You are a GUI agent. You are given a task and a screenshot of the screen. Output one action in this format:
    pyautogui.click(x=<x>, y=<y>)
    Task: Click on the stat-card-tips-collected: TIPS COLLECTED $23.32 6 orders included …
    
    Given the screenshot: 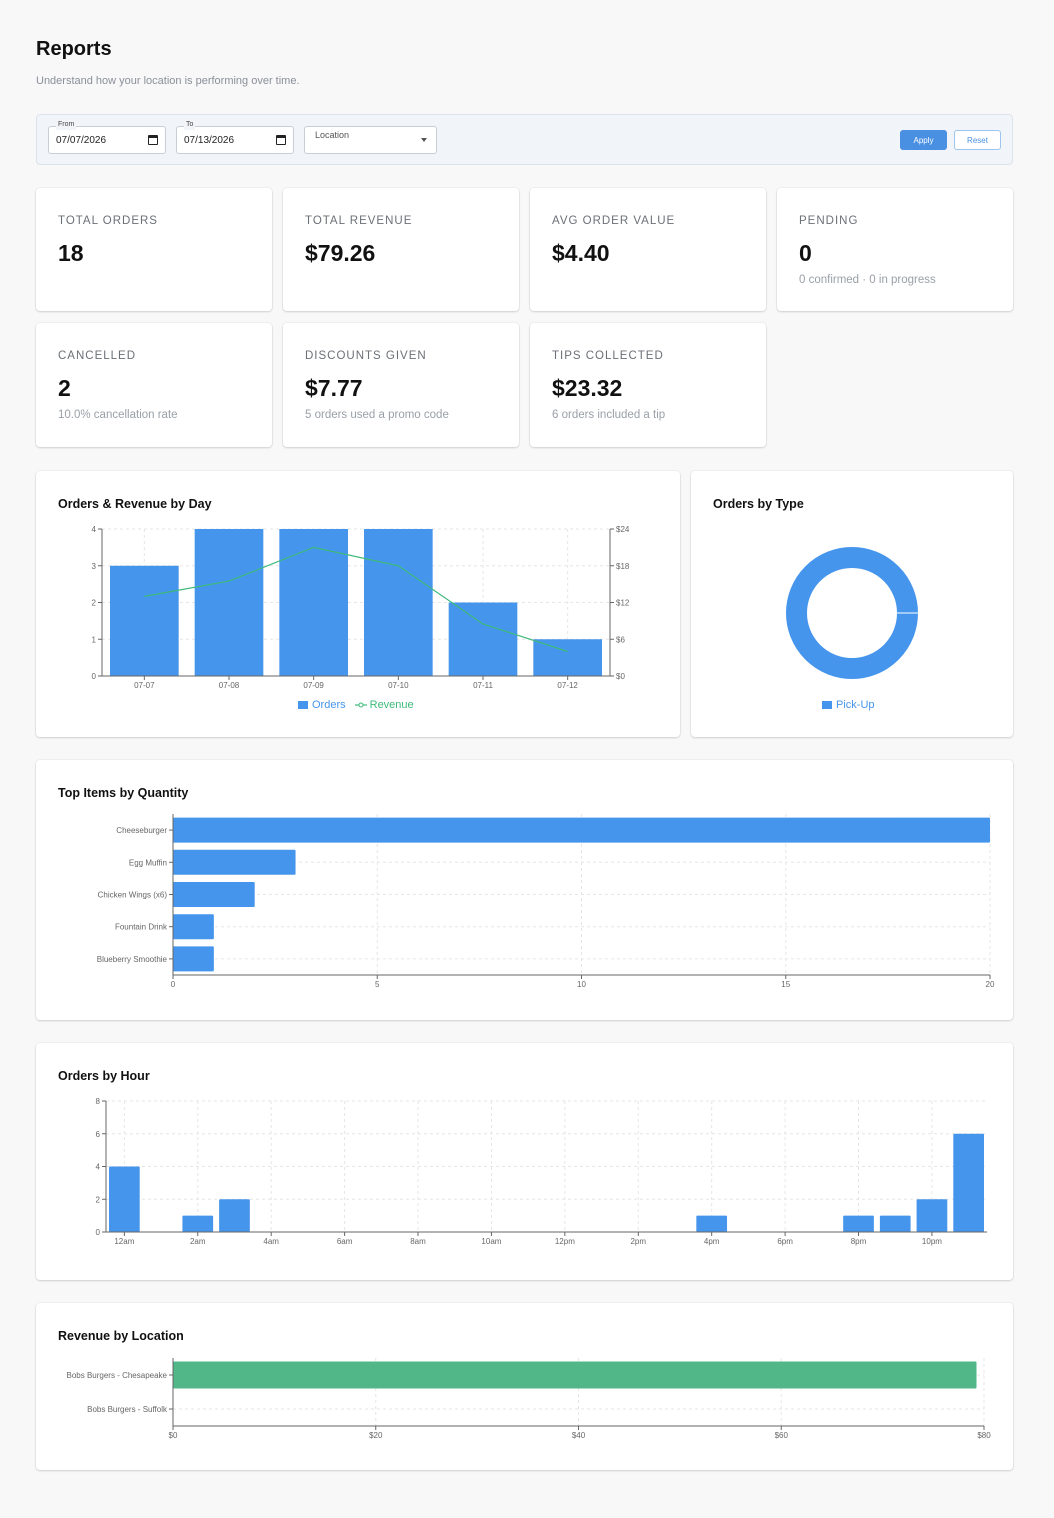 What is the action you would take?
    pyautogui.click(x=648, y=385)
    